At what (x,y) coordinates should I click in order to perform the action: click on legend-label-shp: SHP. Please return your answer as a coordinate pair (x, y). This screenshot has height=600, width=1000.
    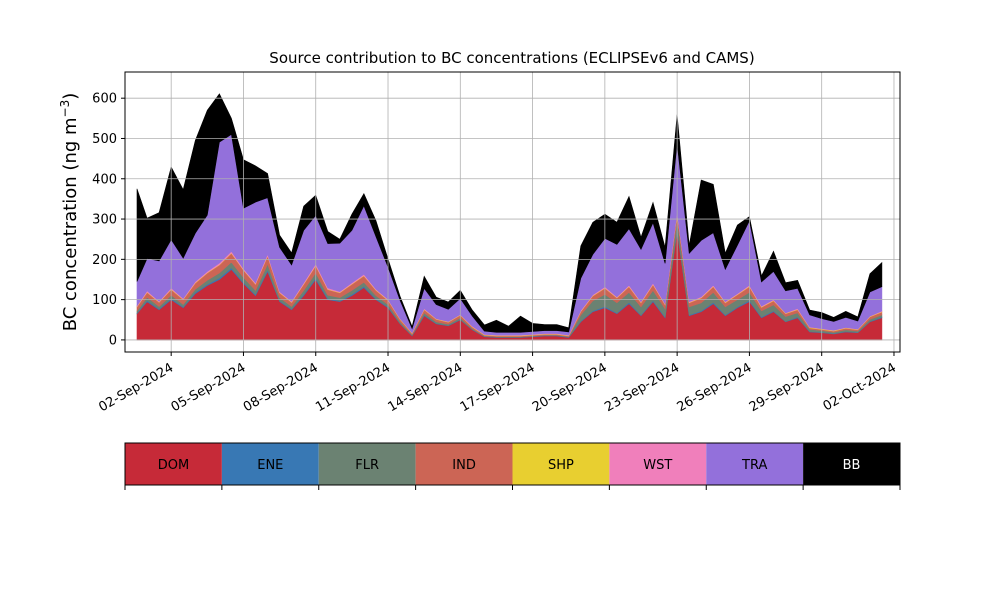
    Looking at the image, I should click on (561, 465).